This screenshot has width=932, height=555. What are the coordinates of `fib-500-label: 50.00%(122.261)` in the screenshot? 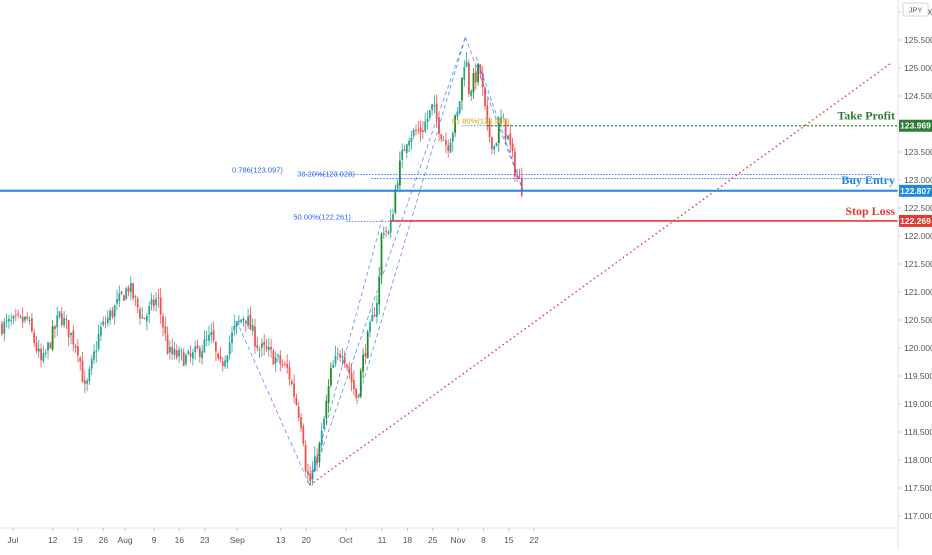 It's located at (322, 216).